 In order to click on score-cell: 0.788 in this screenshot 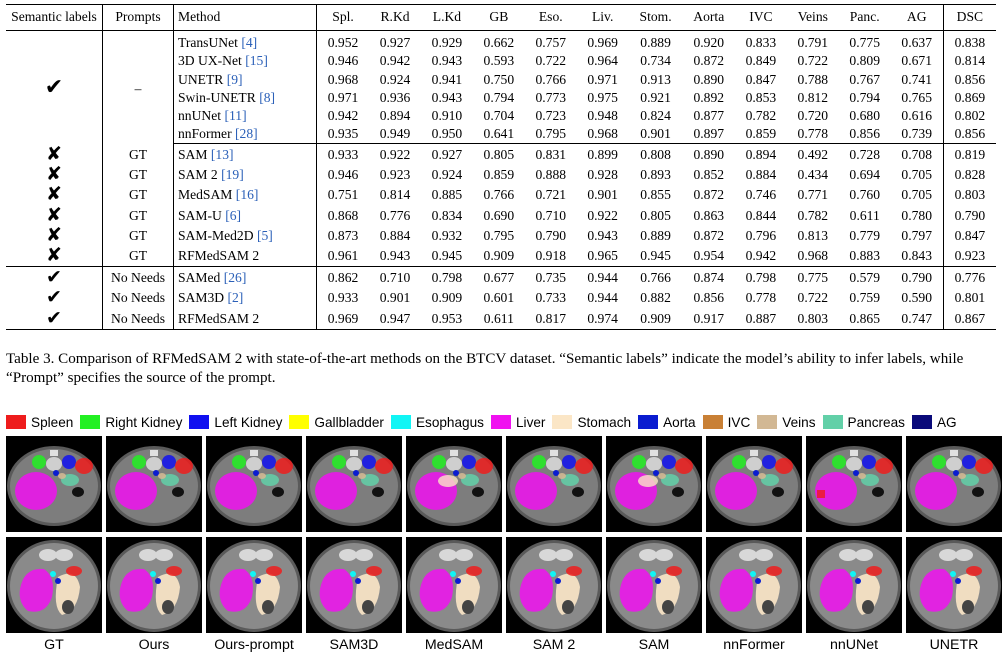, I will do `click(813, 79)`.